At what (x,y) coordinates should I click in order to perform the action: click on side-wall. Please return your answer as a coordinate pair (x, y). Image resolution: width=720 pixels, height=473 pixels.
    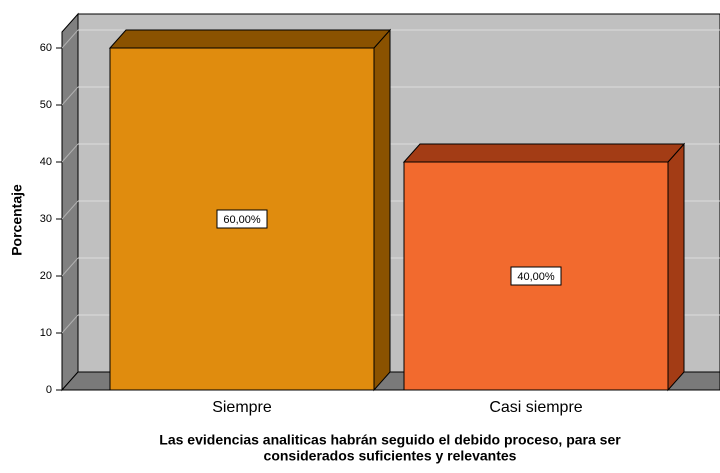
    Looking at the image, I should click on (70, 202).